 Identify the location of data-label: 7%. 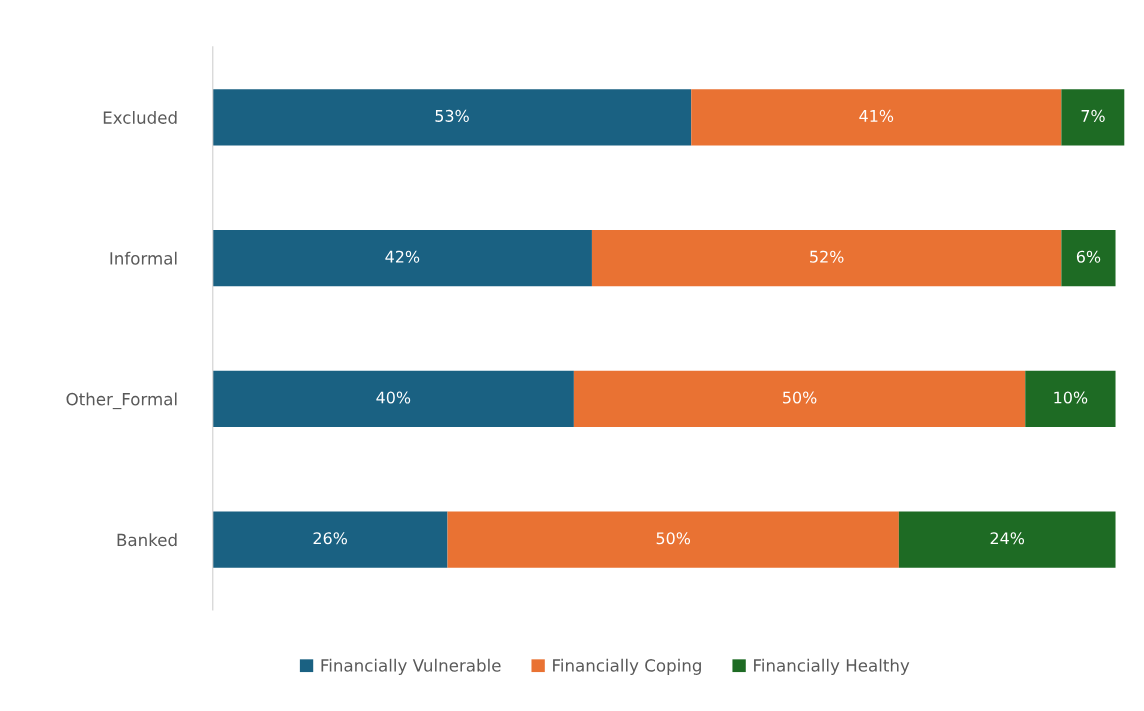
(1093, 115).